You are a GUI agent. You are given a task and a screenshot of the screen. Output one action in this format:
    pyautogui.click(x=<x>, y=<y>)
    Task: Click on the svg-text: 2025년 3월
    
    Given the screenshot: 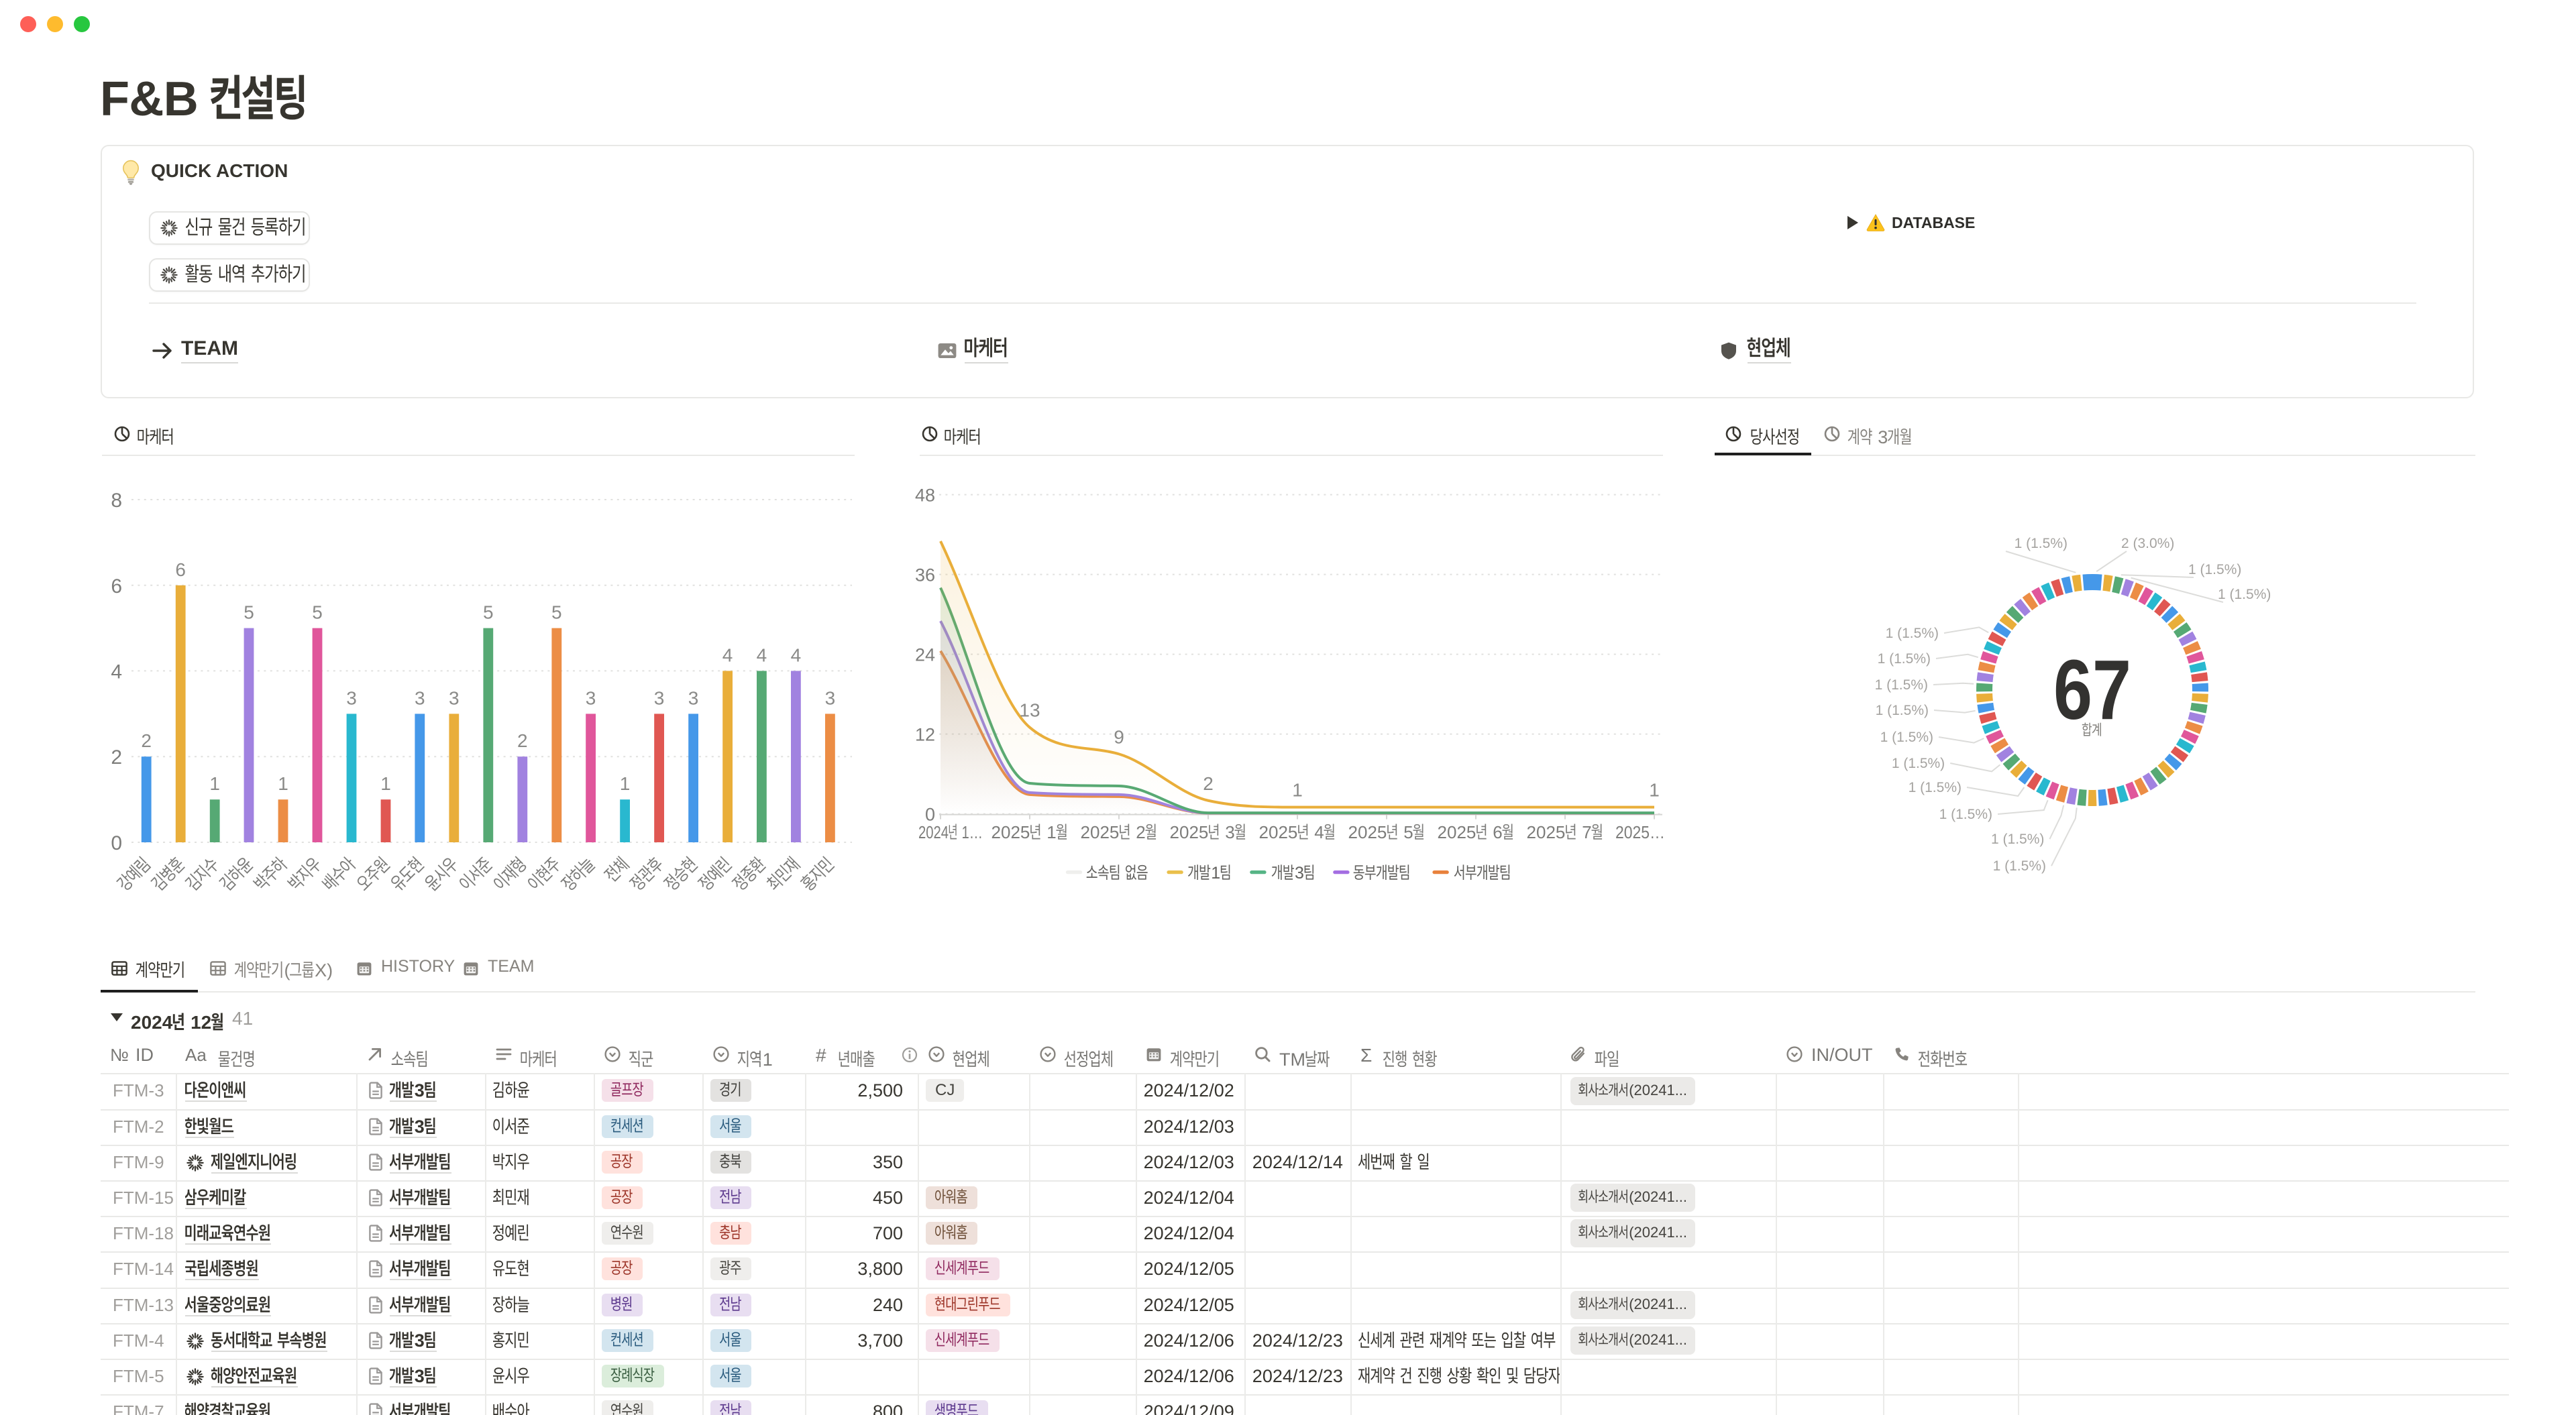 What is the action you would take?
    pyautogui.click(x=1208, y=832)
    